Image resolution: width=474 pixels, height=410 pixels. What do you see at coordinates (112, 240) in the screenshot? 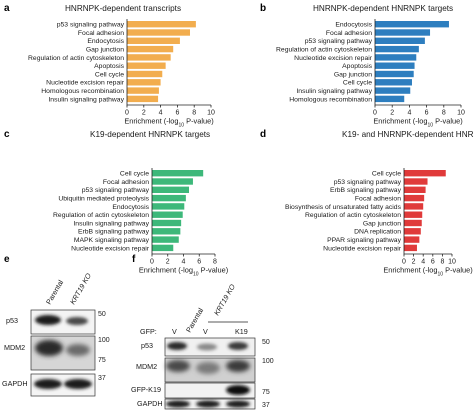
I see `category-label-c-8: MAPK signaling pathway` at bounding box center [112, 240].